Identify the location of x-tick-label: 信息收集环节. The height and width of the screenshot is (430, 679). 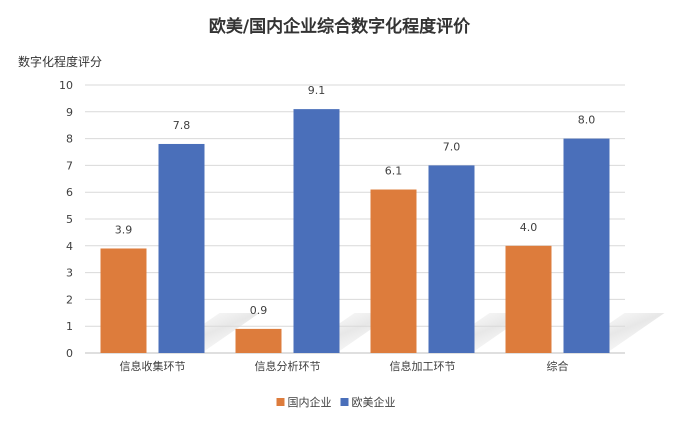
(153, 366).